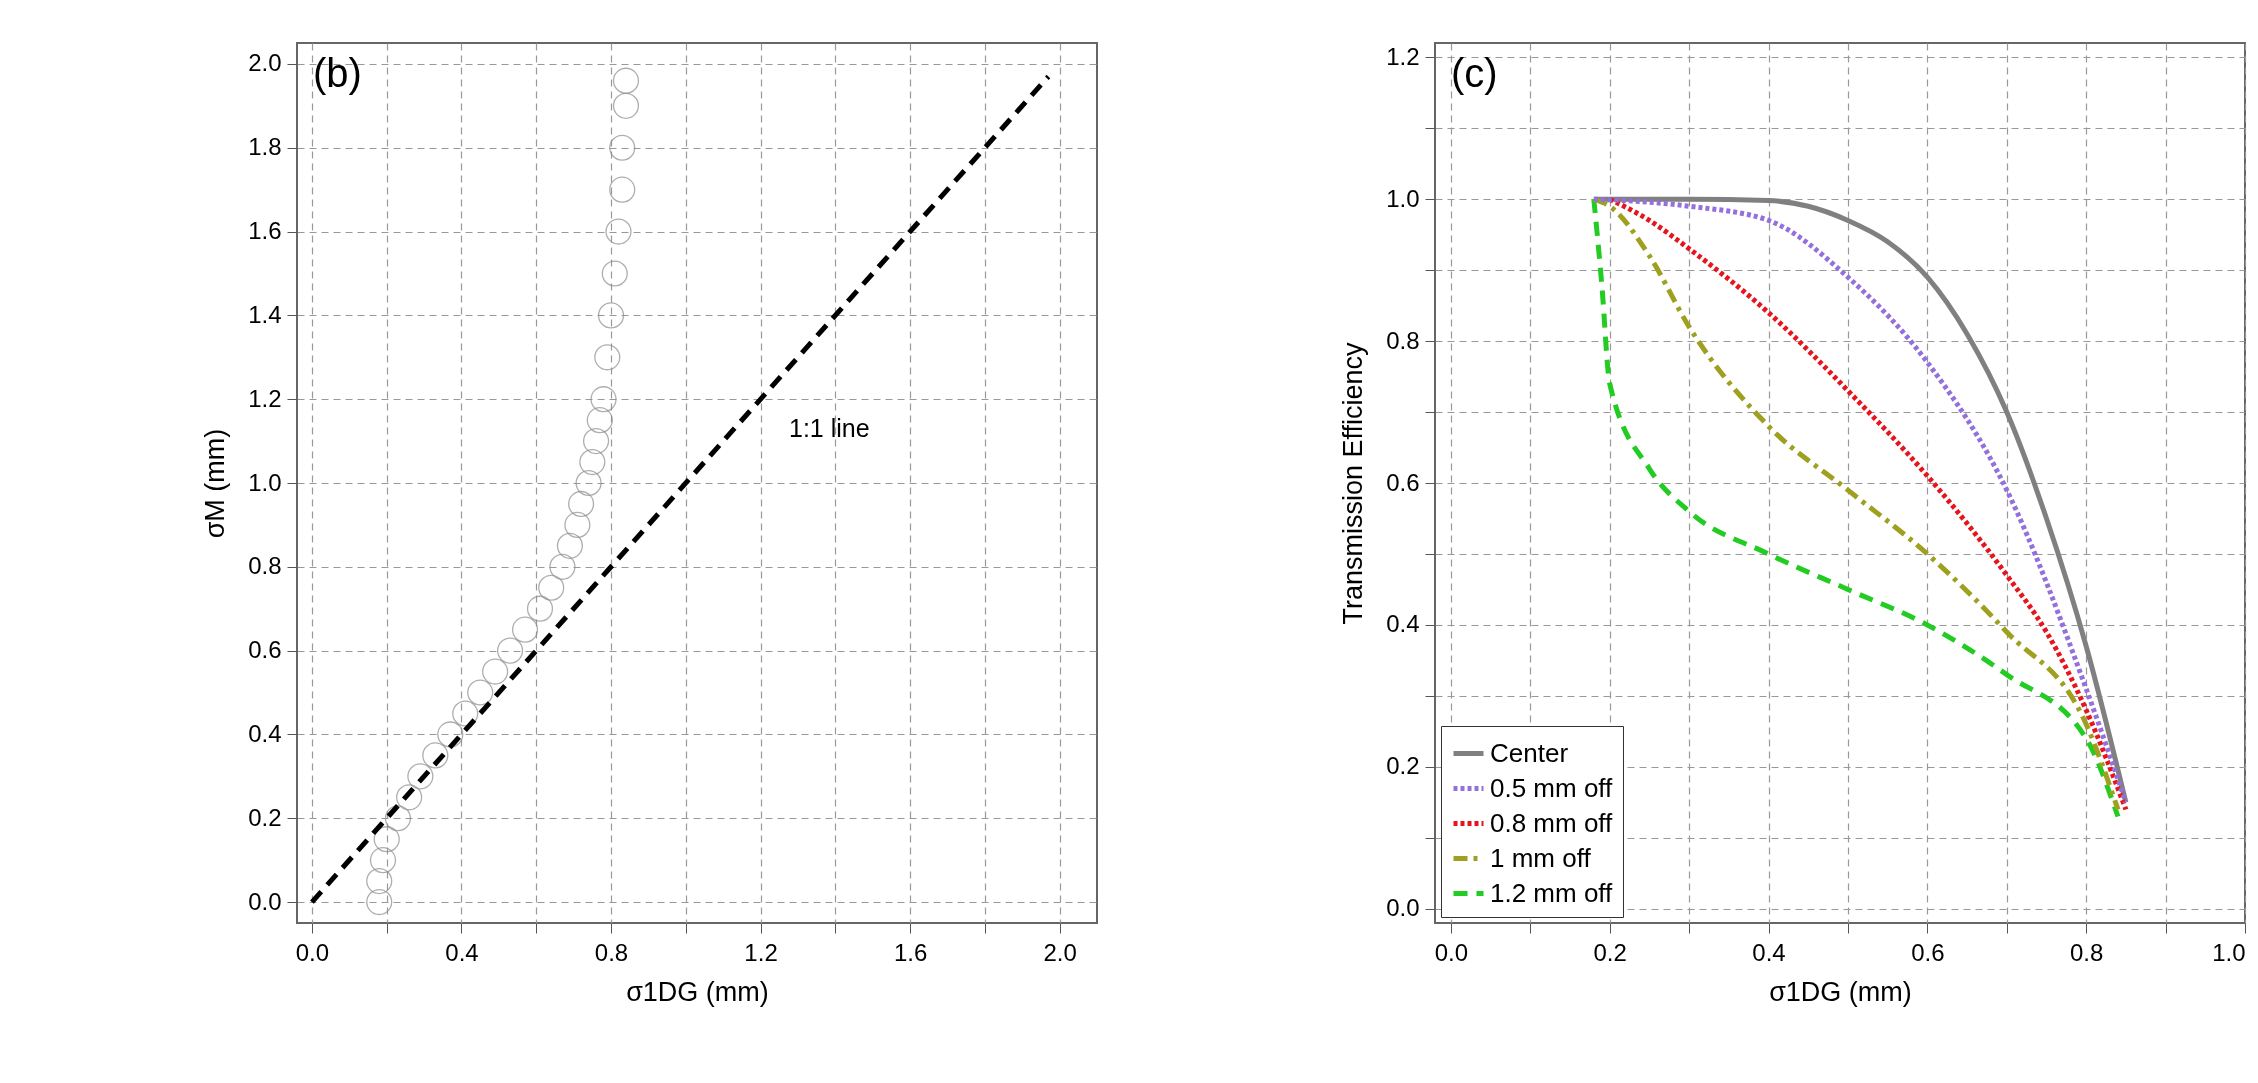 The height and width of the screenshot is (1083, 2258). Describe the element at coordinates (1529, 752) in the screenshot. I see `legend-label: Center` at that location.